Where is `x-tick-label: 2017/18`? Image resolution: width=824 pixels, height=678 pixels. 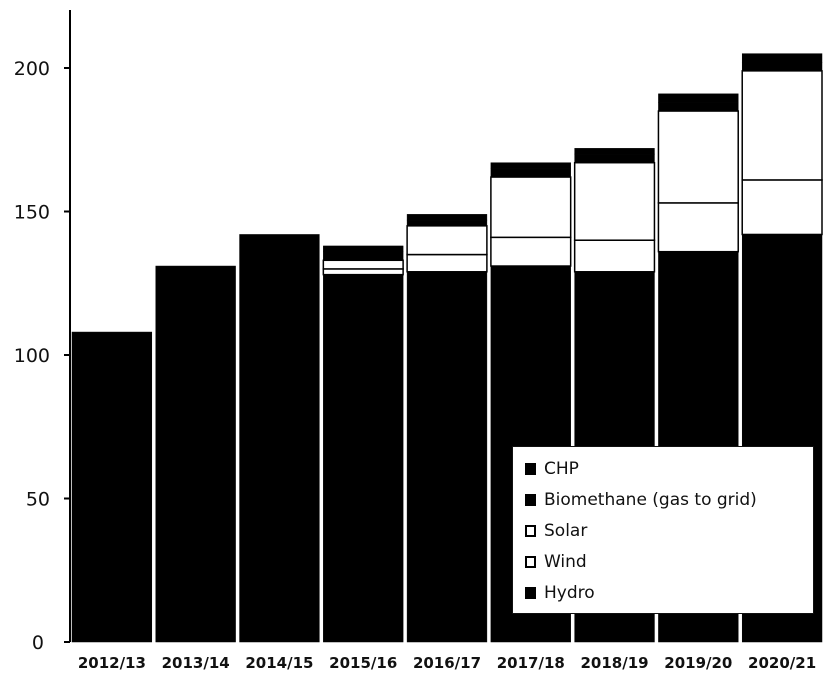
x-tick-label: 2017/18 is located at coordinates (531, 663).